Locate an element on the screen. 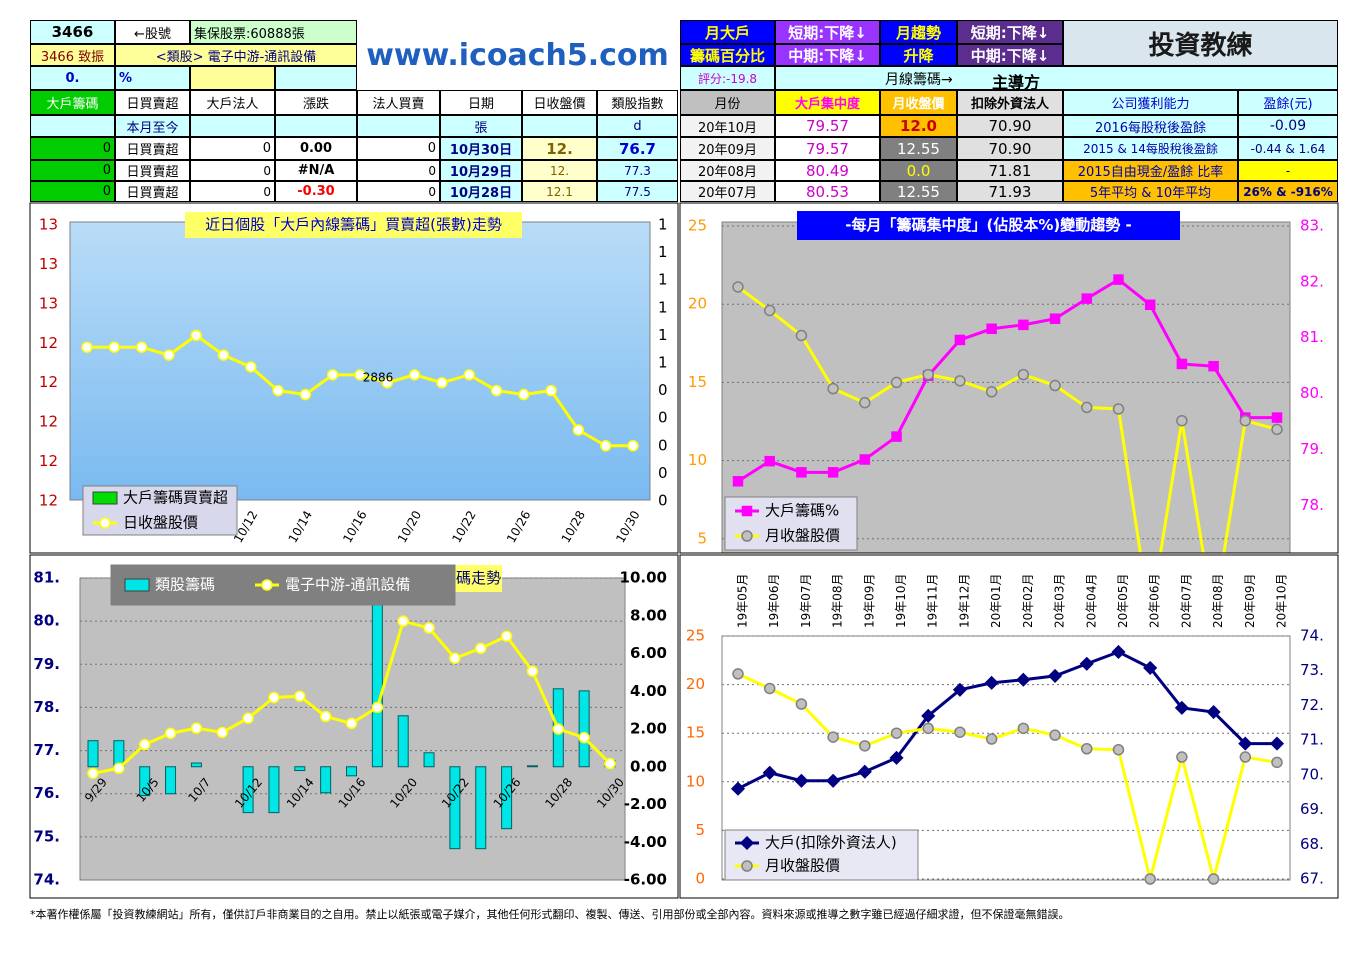  tick-label: -4.00 is located at coordinates (645, 842).